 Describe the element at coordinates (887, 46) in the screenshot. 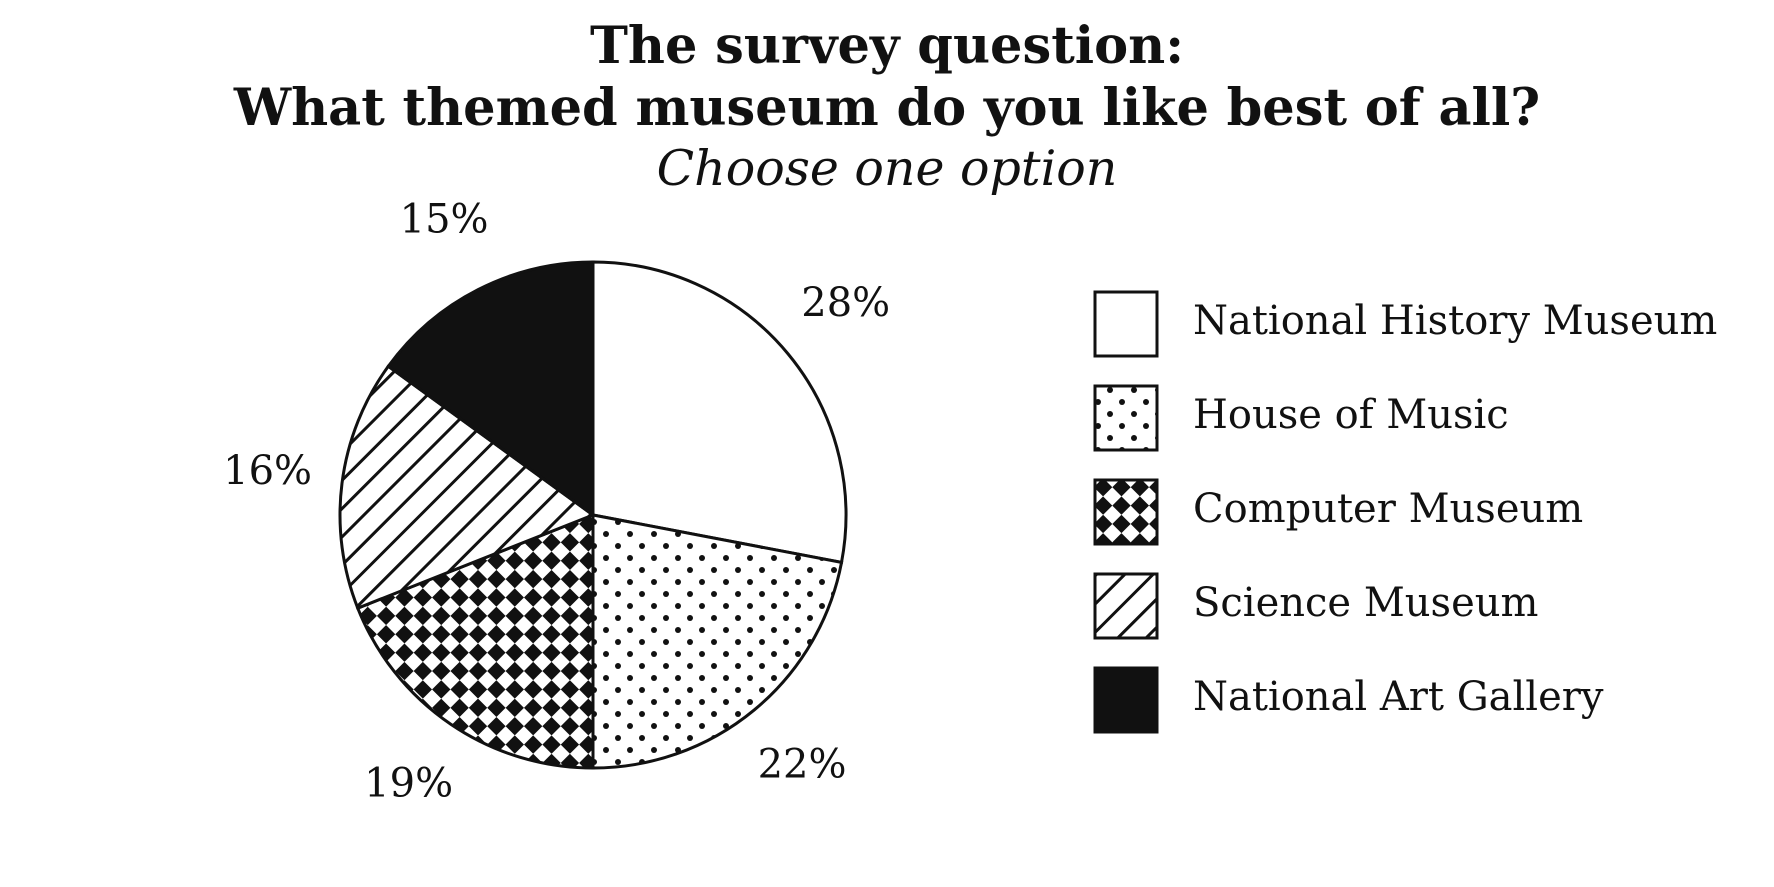

I see `chart-title-line-1: The survey question:` at that location.